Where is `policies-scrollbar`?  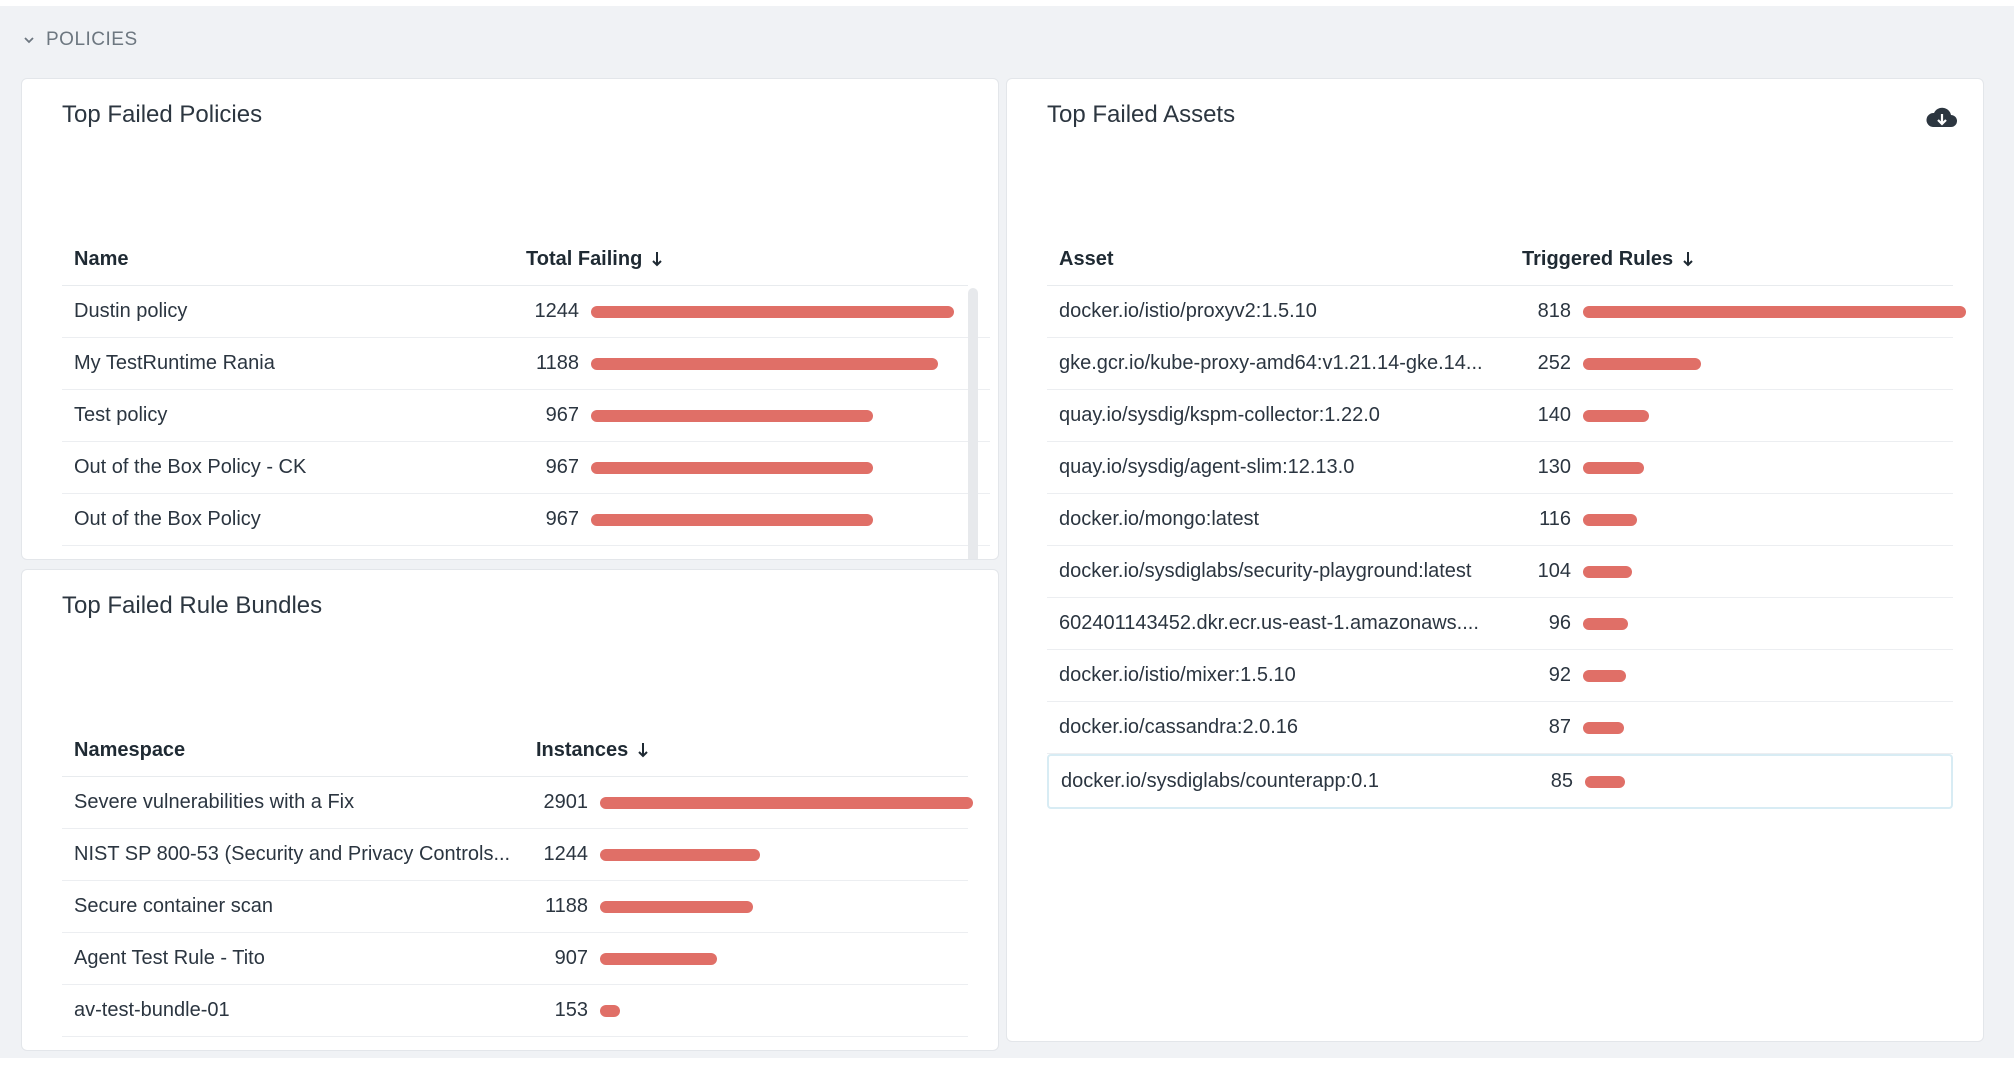
policies-scrollbar is located at coordinates (973, 423).